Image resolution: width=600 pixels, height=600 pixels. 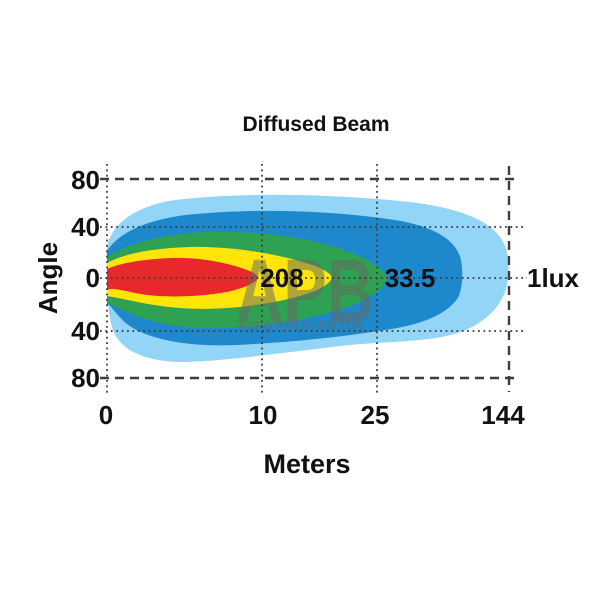 I want to click on y-axis-label: Angle, so click(x=48, y=278).